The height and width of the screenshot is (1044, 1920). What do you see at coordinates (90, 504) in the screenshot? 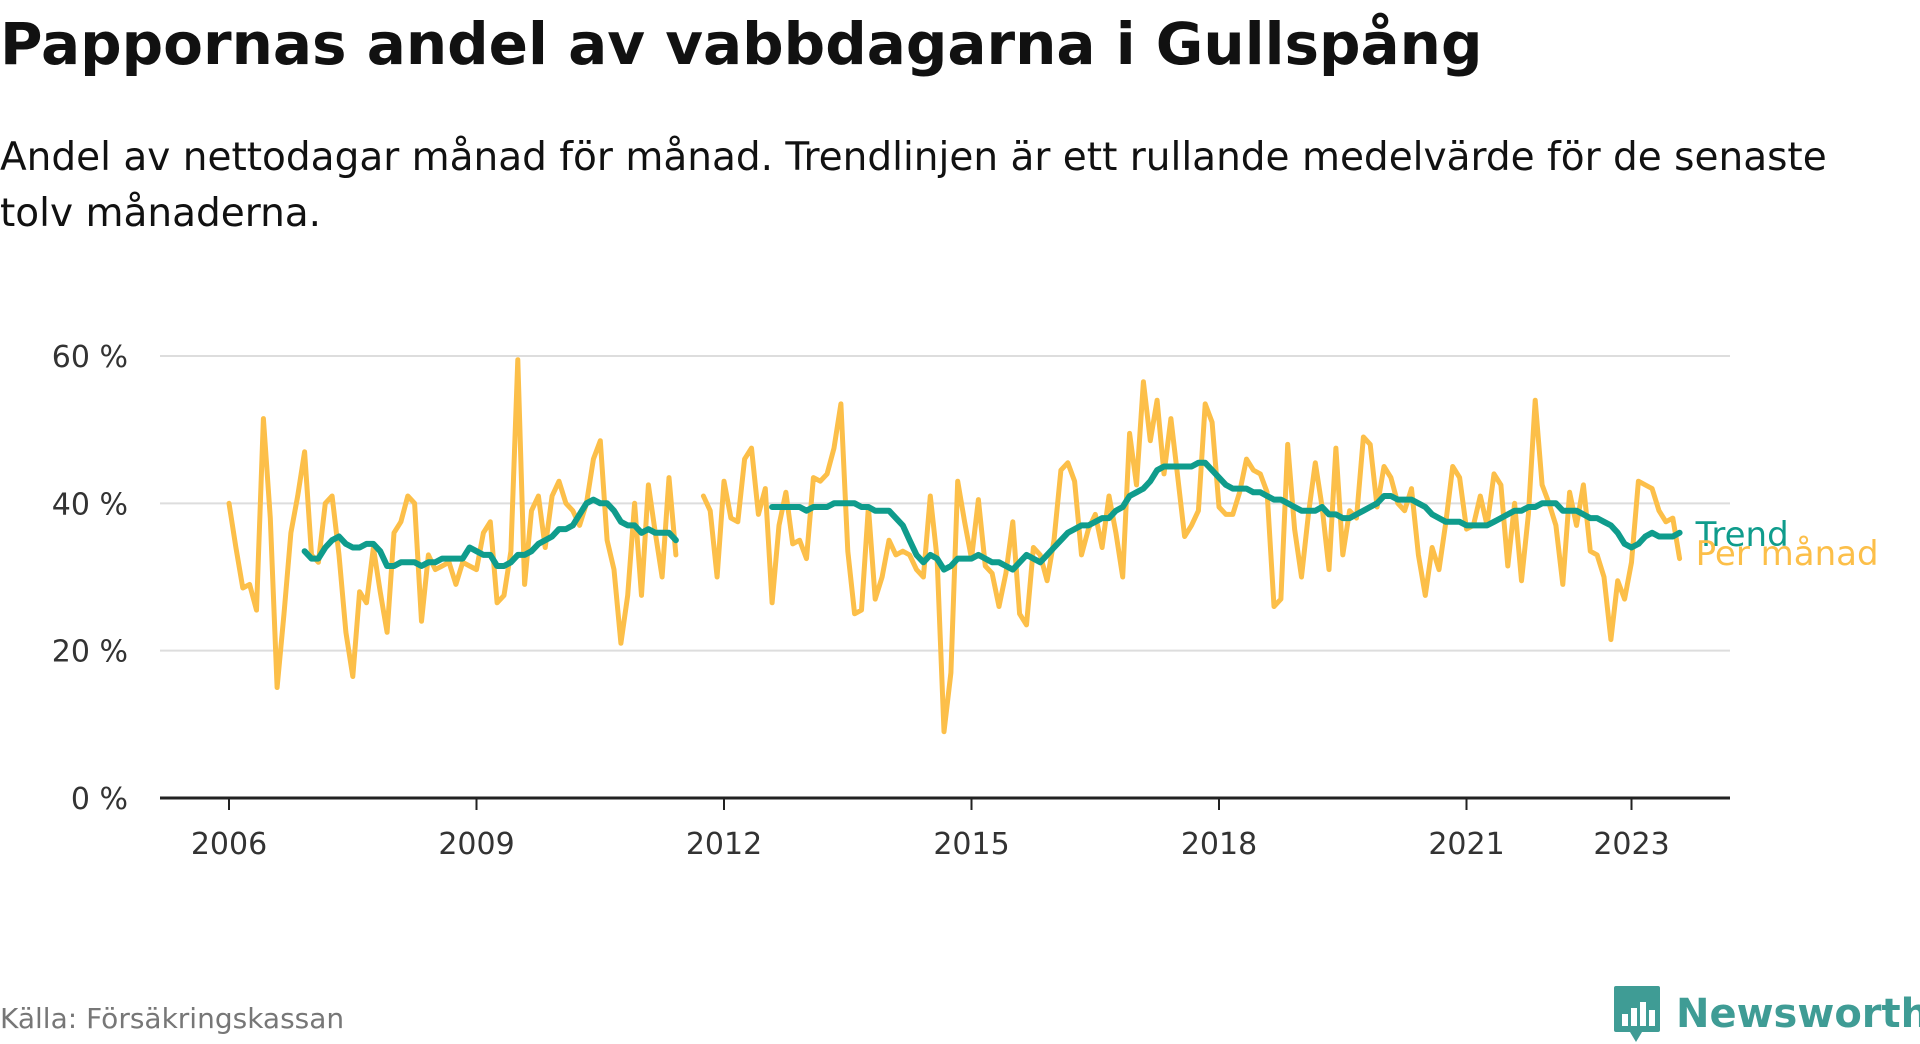
I see `y-tick-label: 40 %` at bounding box center [90, 504].